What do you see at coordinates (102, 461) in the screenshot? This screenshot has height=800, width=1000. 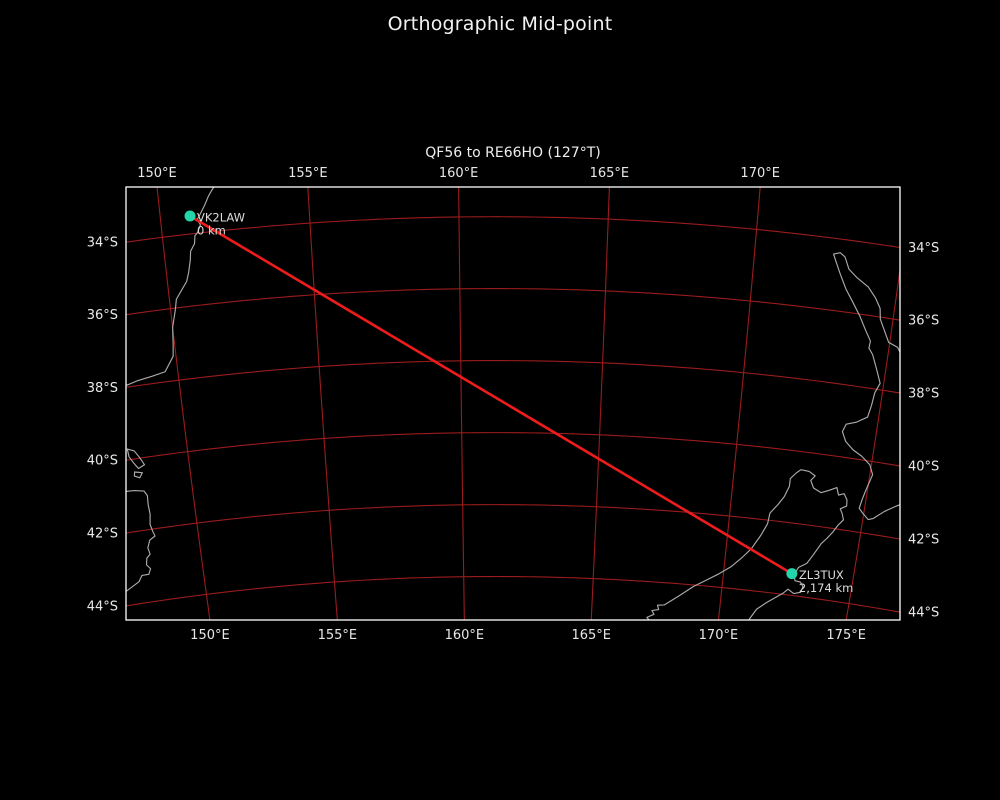 I see `tick-left-40: 40°S` at bounding box center [102, 461].